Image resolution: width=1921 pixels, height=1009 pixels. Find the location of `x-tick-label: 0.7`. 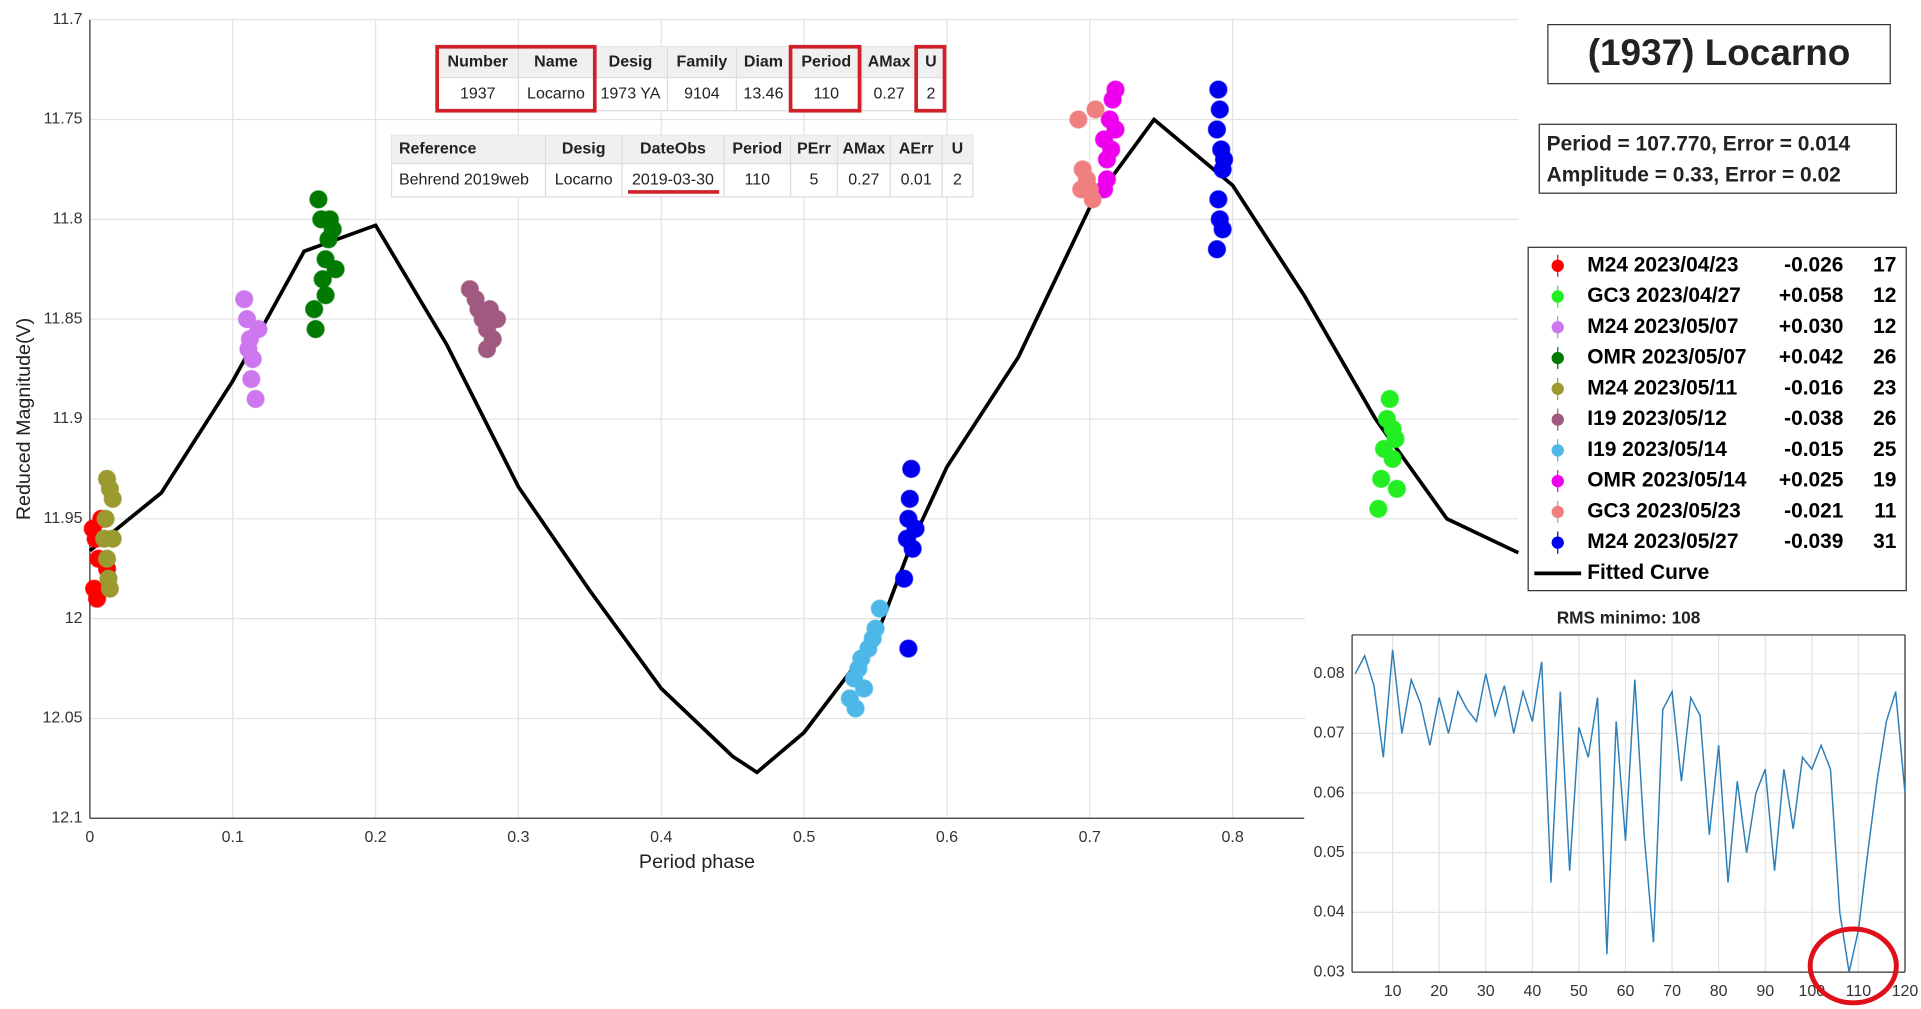

x-tick-label: 0.7 is located at coordinates (1090, 837).